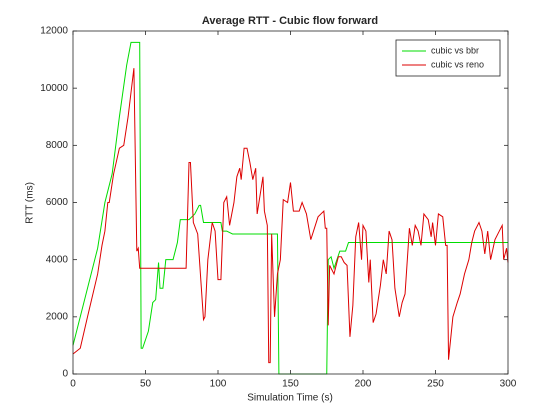  I want to click on y-tick-label: 6000, so click(57, 202).